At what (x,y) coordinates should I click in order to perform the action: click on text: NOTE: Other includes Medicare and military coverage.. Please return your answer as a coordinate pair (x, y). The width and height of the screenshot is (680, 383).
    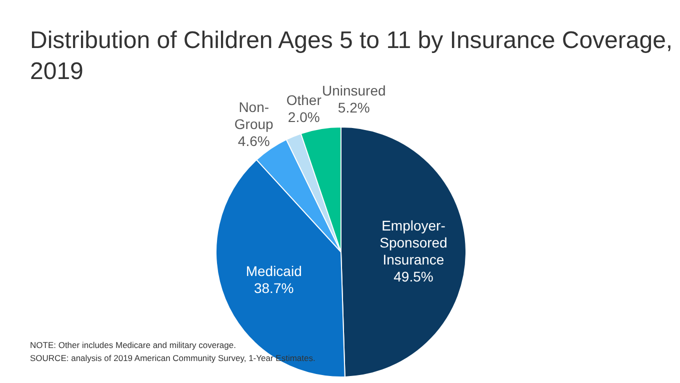
    Looking at the image, I should click on (133, 345).